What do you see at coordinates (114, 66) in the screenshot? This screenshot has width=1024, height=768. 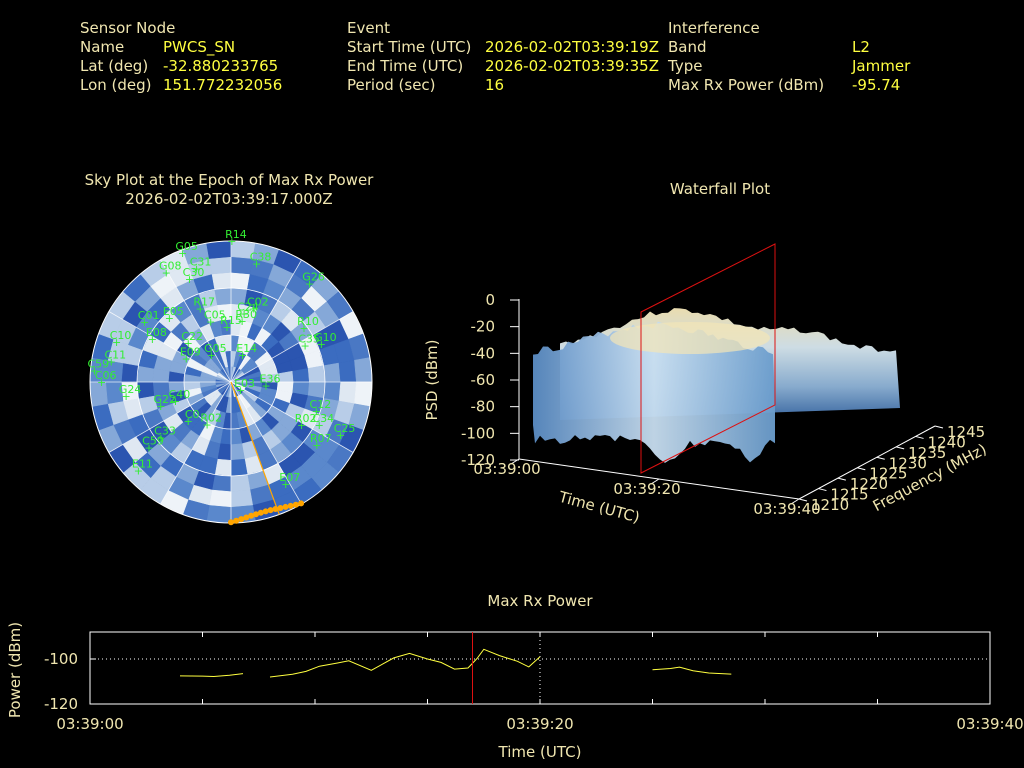 I see `sensor-lat-label: Lat (deg)` at bounding box center [114, 66].